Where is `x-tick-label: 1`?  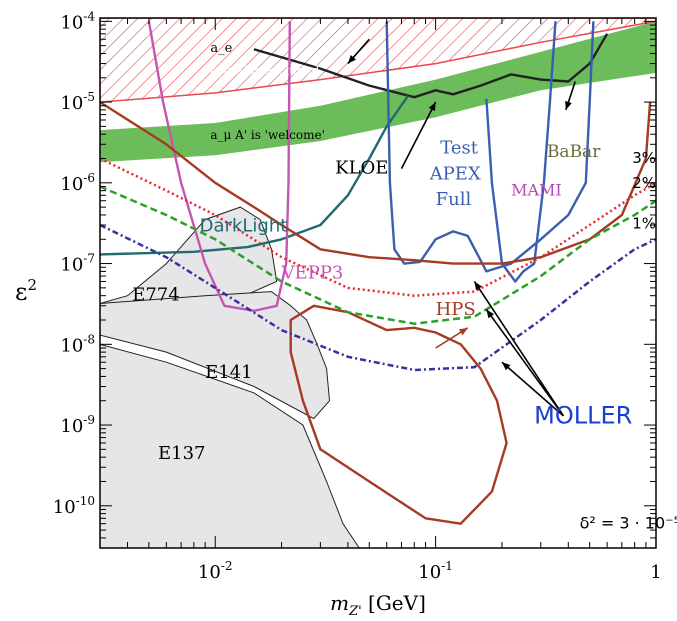
x-tick-label: 1 is located at coordinates (655, 572).